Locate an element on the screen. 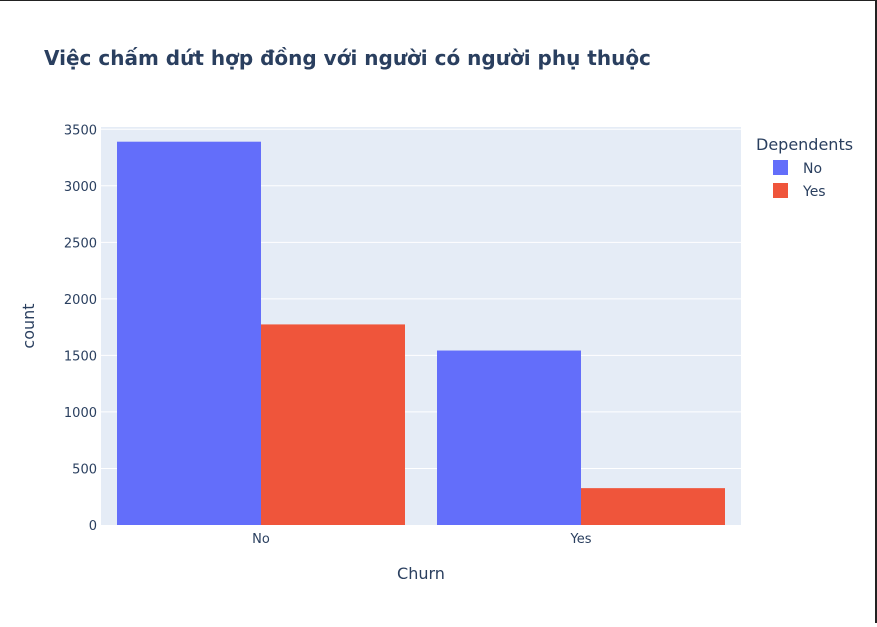 Image resolution: width=877 pixels, height=627 pixels. y-axis-ticks: 0 500 1000 1500 2000 2500 3000 3500 is located at coordinates (80, 328).